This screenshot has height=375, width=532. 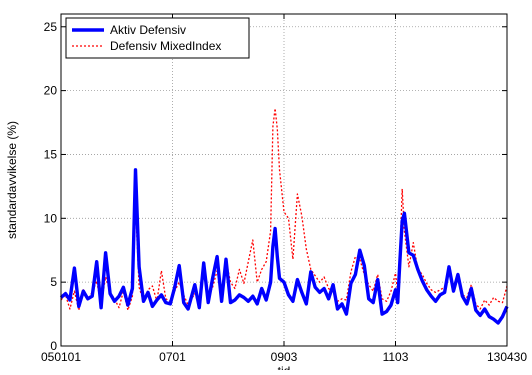 I want to click on x-tick-label: 0701, so click(x=172, y=357).